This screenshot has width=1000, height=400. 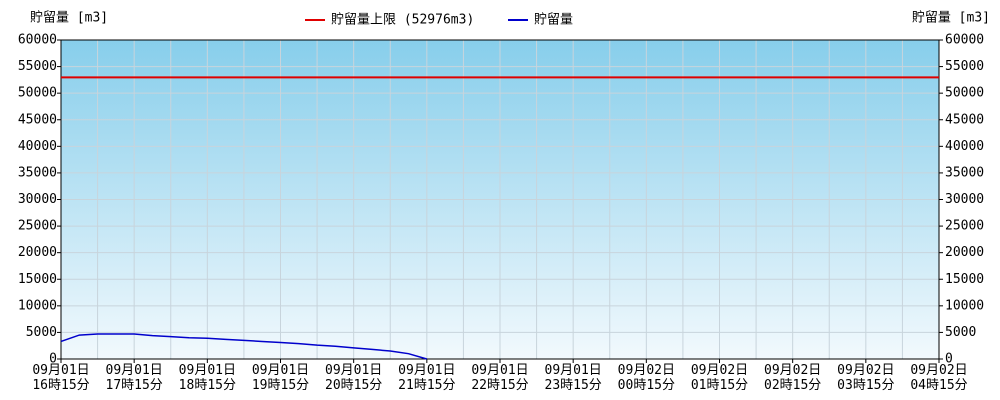 What do you see at coordinates (37, 199) in the screenshot?
I see `y-tick-label: 30000` at bounding box center [37, 199].